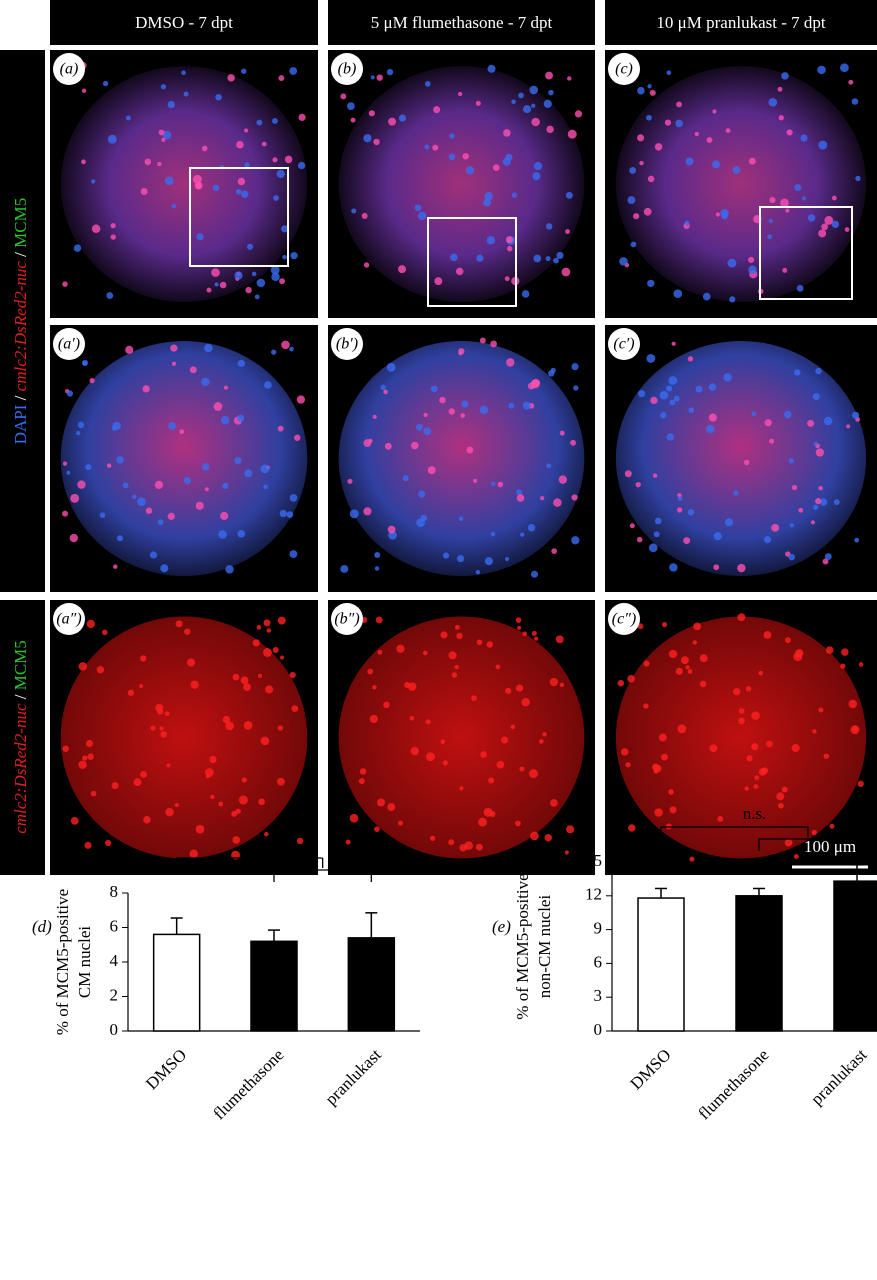 The height and width of the screenshot is (1280, 877). Describe the element at coordinates (593, 860) in the screenshot. I see `y-tick-label: 15` at that location.